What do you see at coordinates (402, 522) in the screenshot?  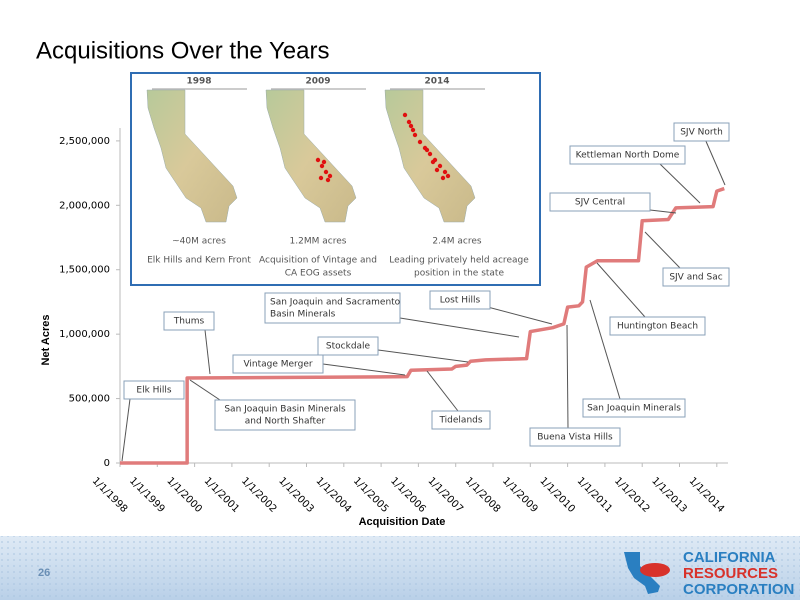 I see `x-axis-title: Acquisition Date` at bounding box center [402, 522].